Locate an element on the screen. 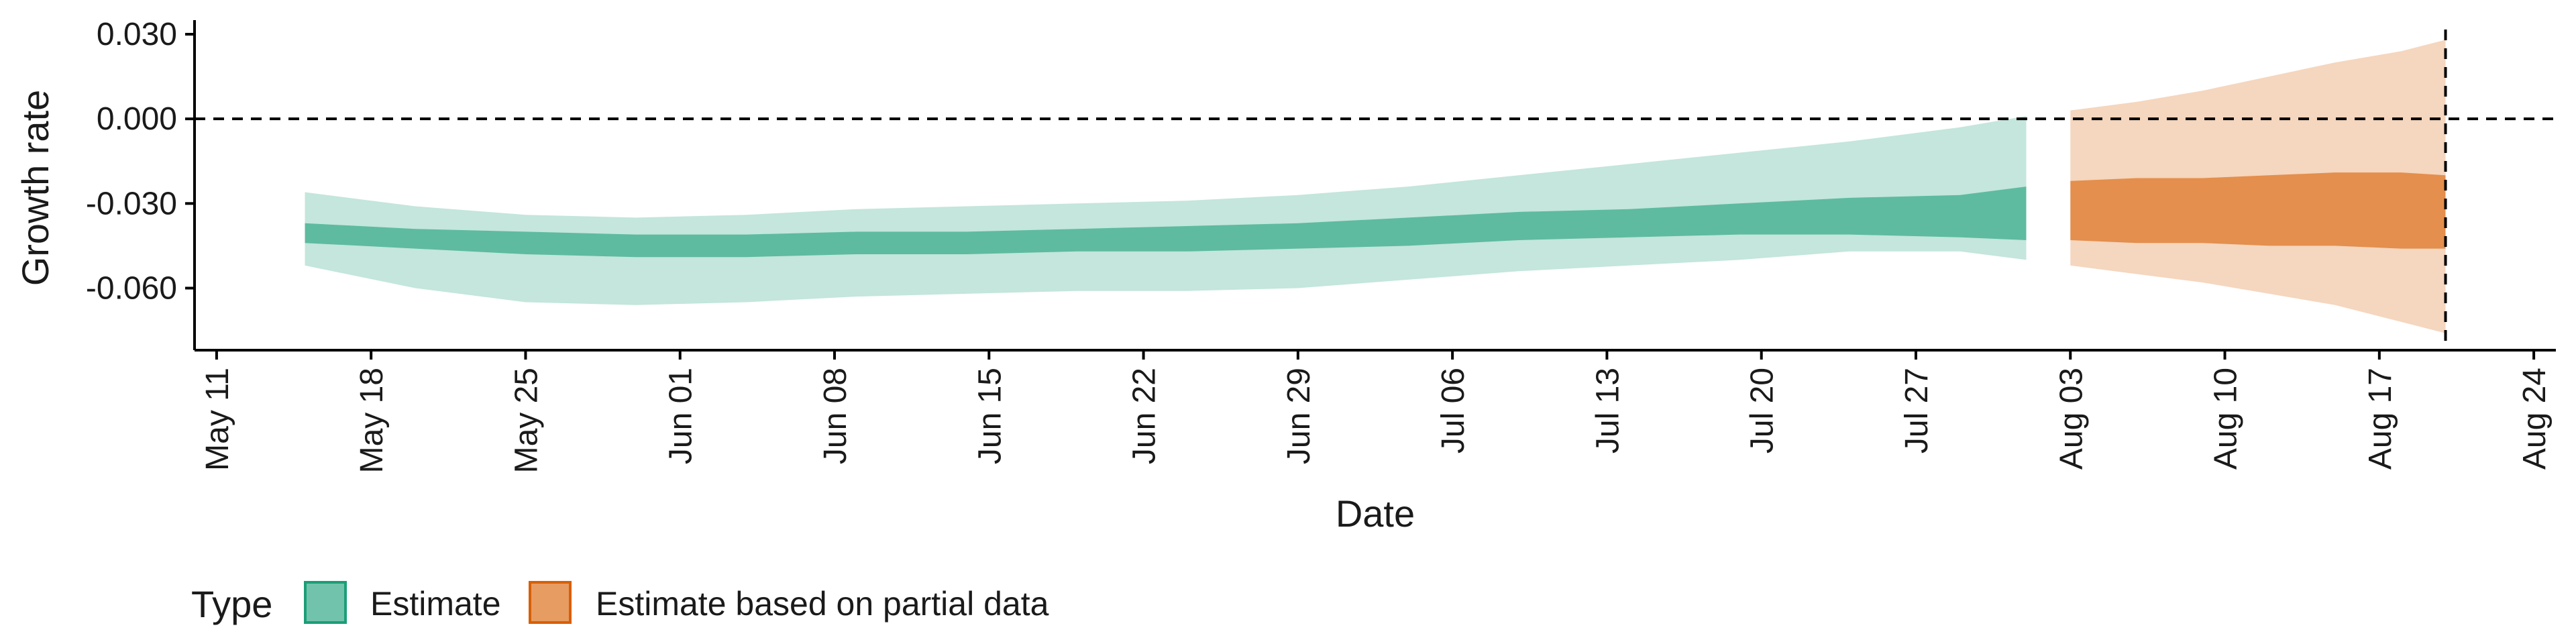 The width and height of the screenshot is (2576, 644). x-tick-label: Jun 15 is located at coordinates (990, 416).